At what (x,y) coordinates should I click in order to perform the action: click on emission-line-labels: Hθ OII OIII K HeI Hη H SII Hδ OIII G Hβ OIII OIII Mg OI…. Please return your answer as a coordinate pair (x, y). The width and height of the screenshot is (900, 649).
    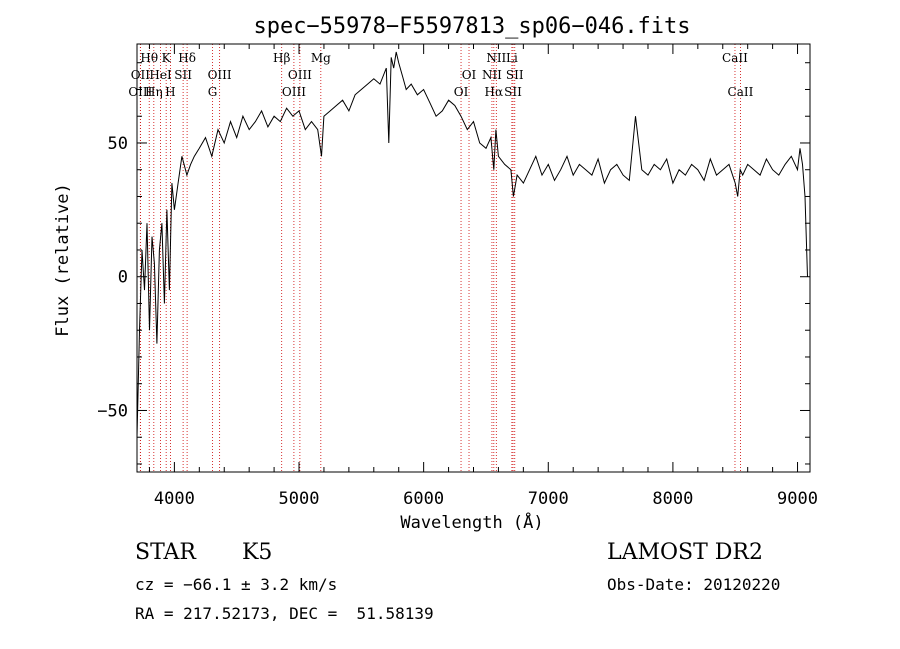
    Looking at the image, I should click on (440, 75).